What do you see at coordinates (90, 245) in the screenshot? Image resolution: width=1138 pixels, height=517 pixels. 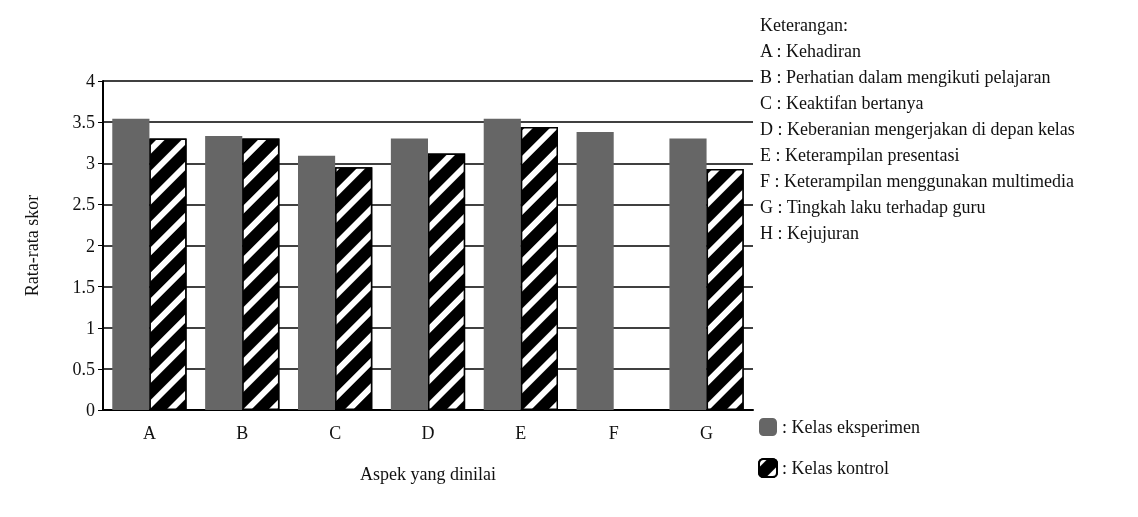 I see `y-tick-label: 2` at bounding box center [90, 245].